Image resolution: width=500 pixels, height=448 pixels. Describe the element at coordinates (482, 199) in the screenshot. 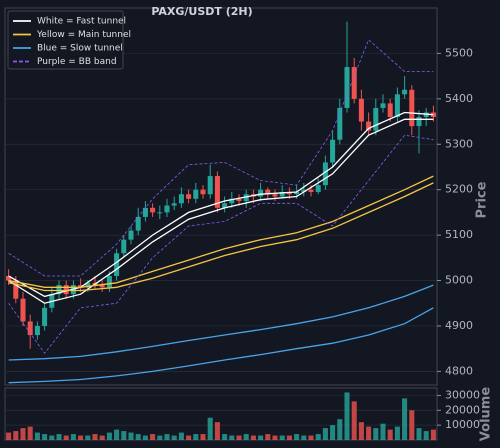

I see `y-axis-label: Price` at that location.